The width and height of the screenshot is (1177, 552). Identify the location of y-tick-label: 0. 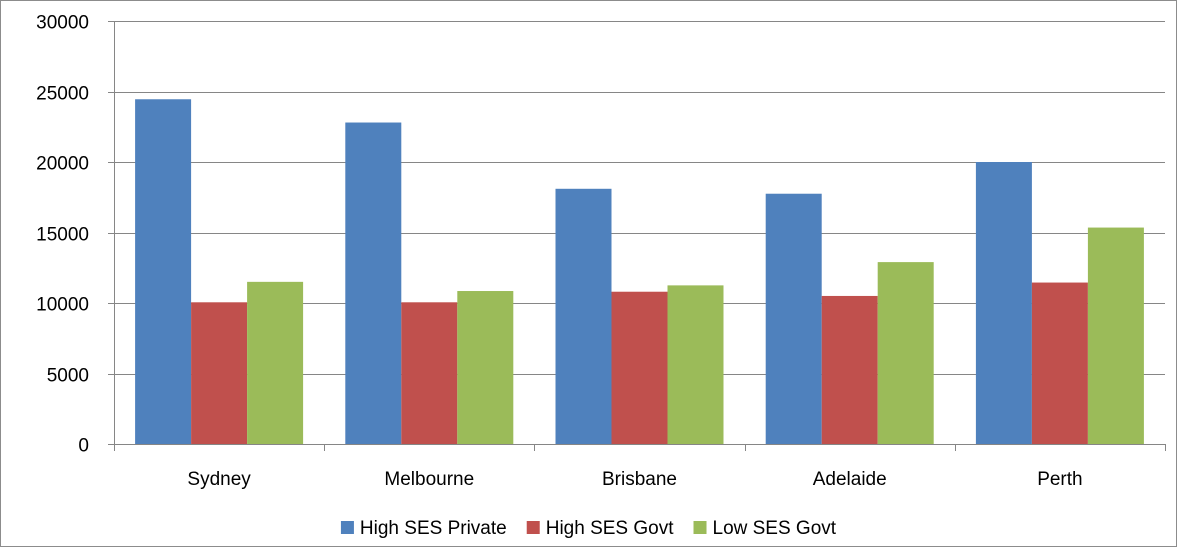
(83, 446).